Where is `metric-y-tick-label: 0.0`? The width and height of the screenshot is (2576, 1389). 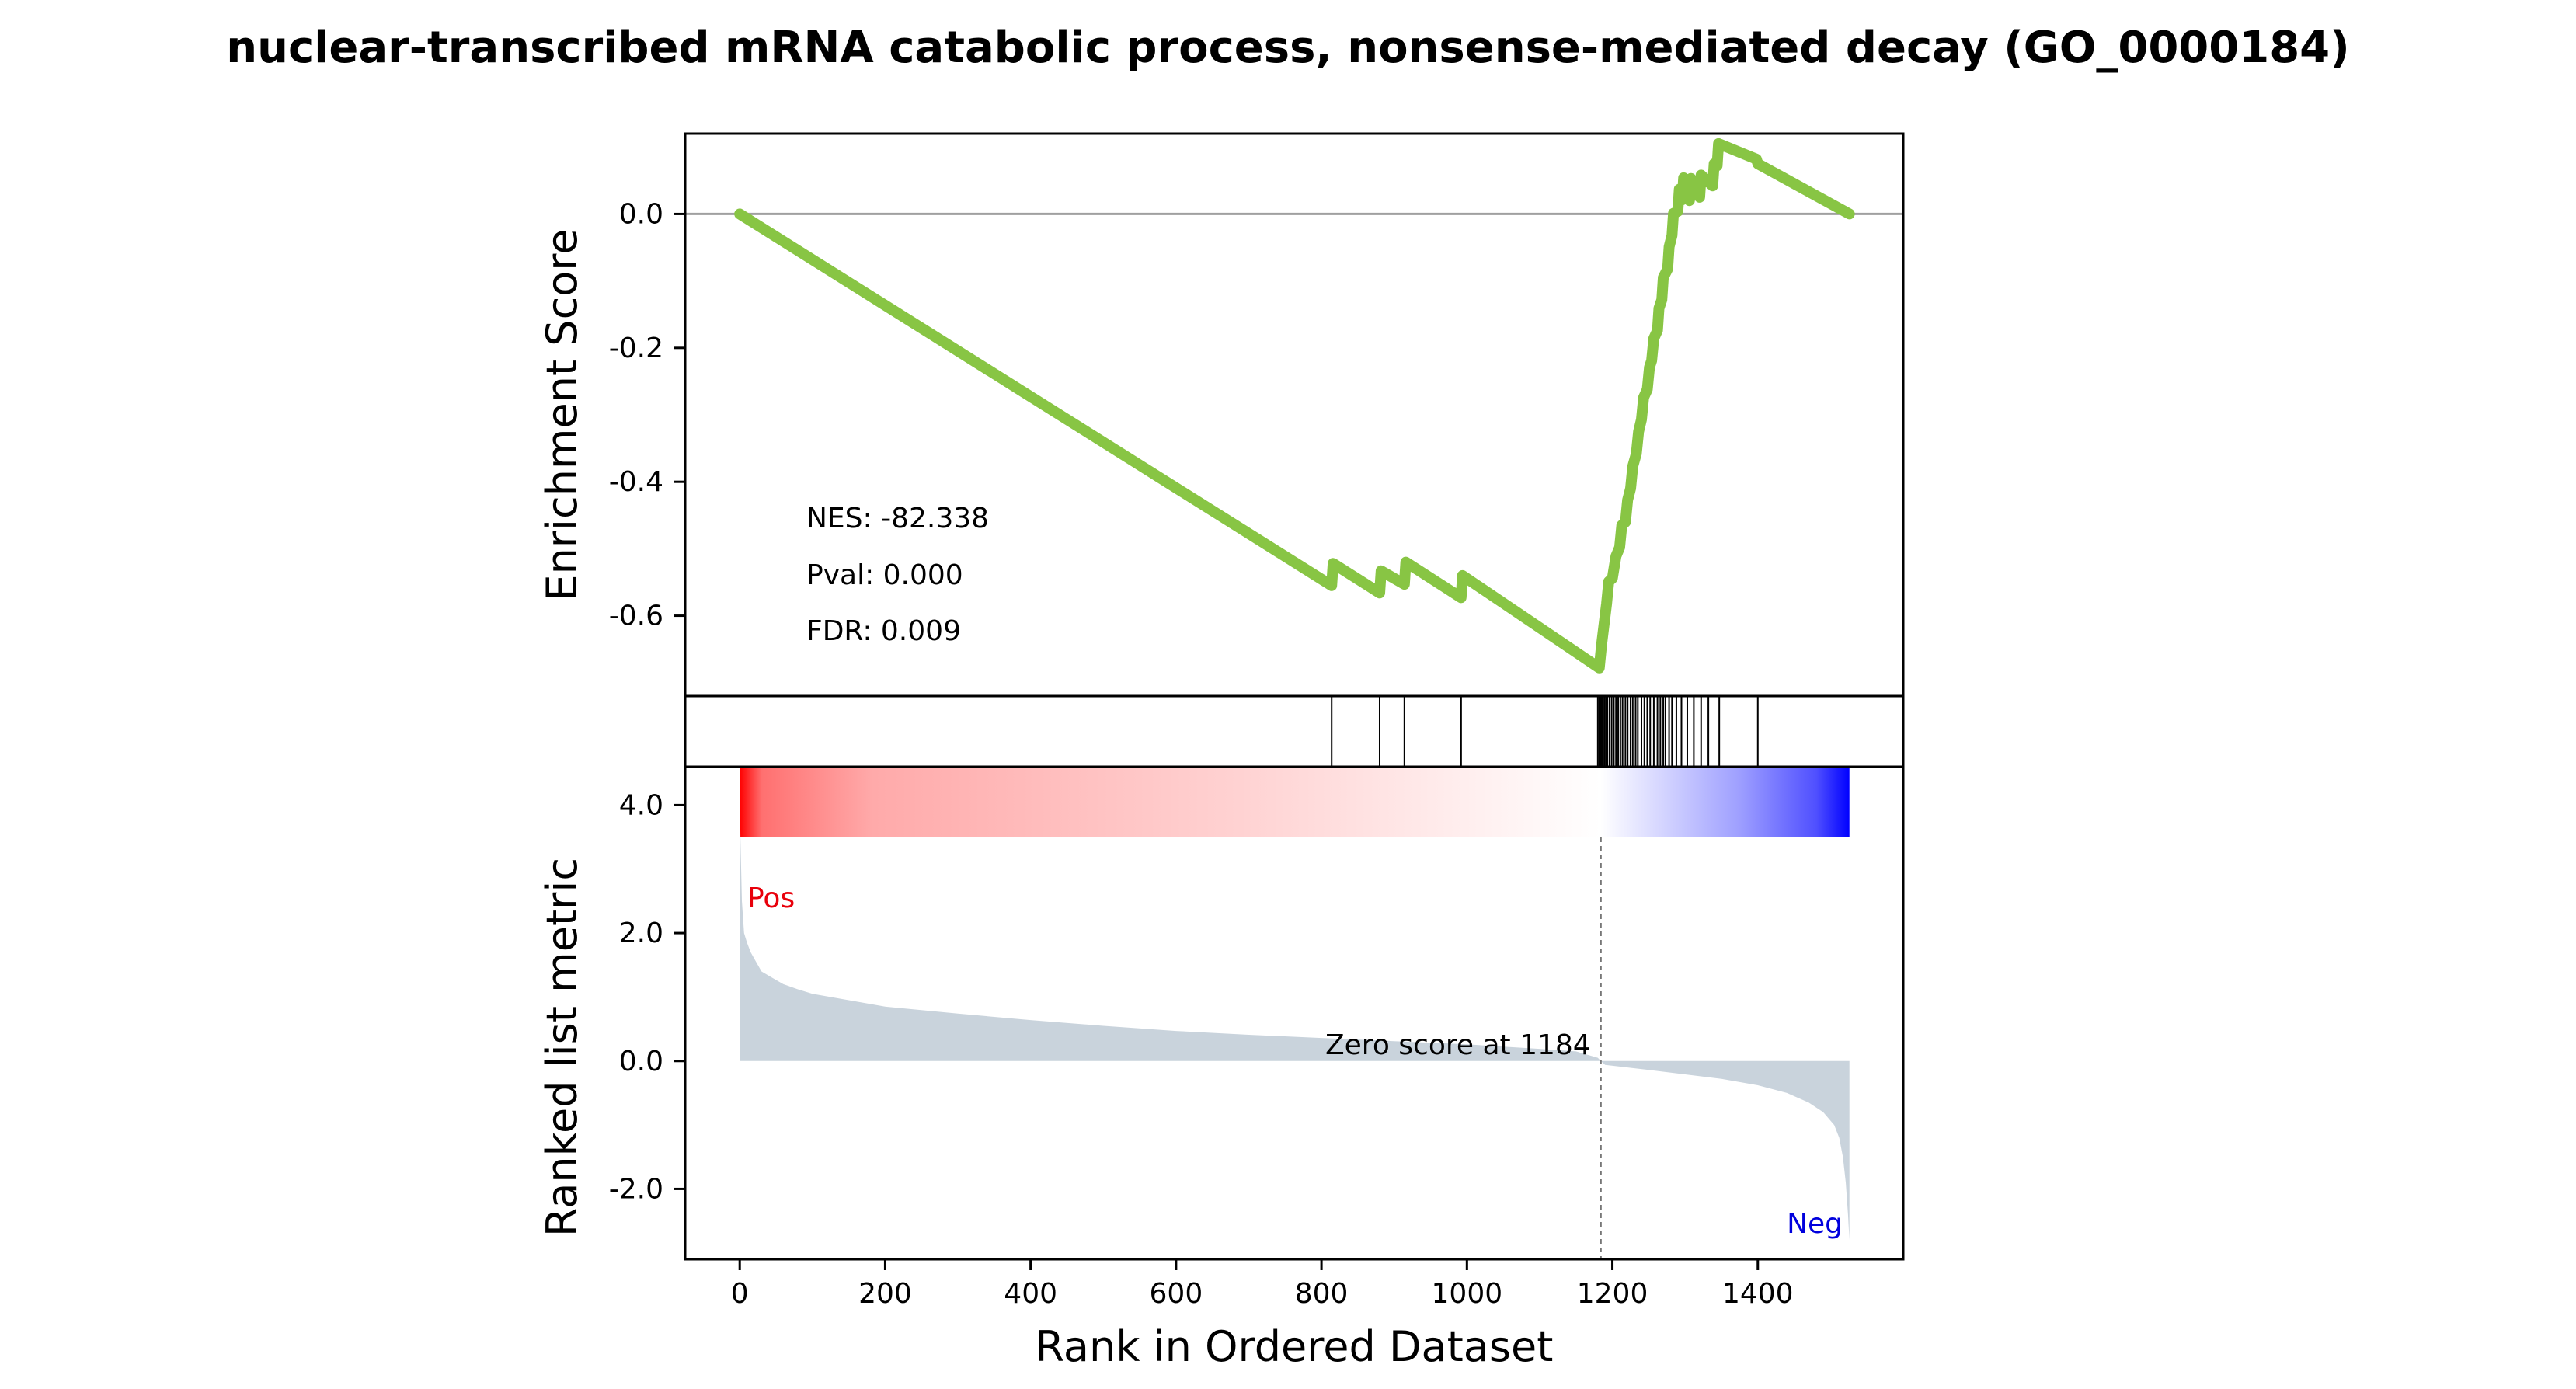
metric-y-tick-label: 0.0 is located at coordinates (641, 1061).